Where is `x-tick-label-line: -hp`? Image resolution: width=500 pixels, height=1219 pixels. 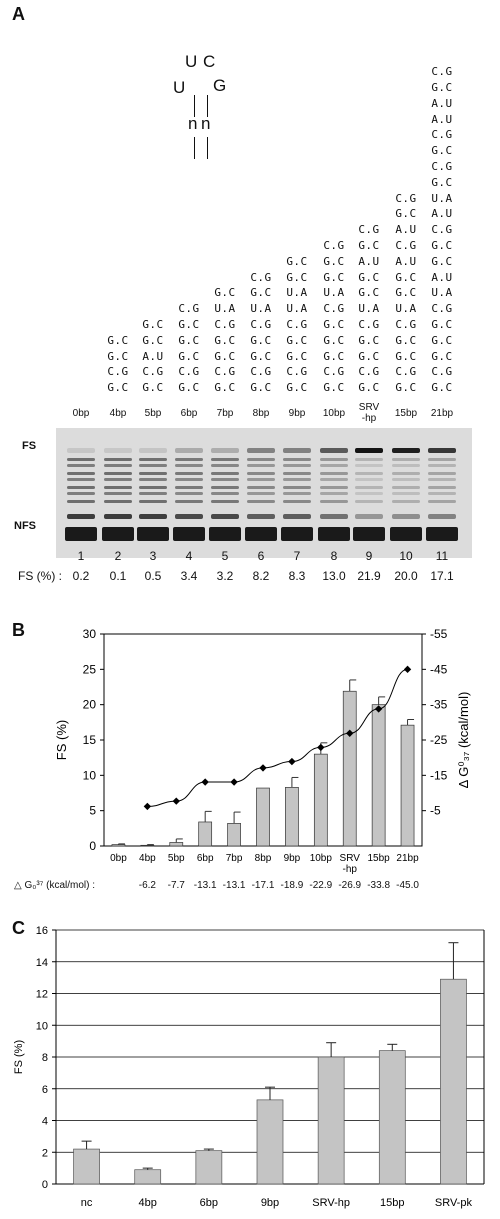
x-tick-label-line: -hp is located at coordinates (350, 869).